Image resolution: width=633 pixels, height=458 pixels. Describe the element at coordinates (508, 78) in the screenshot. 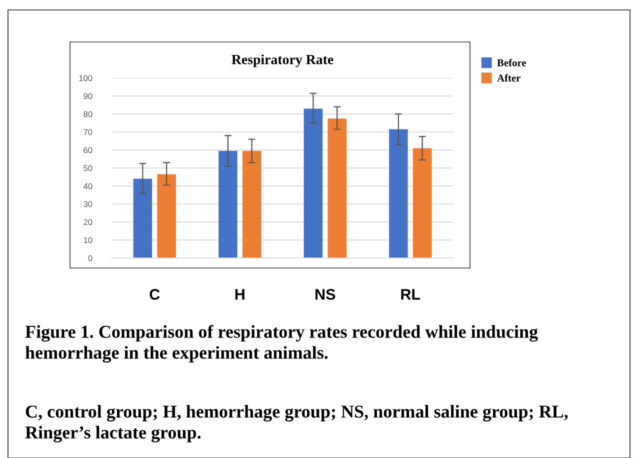

I see `legend-label: After` at that location.